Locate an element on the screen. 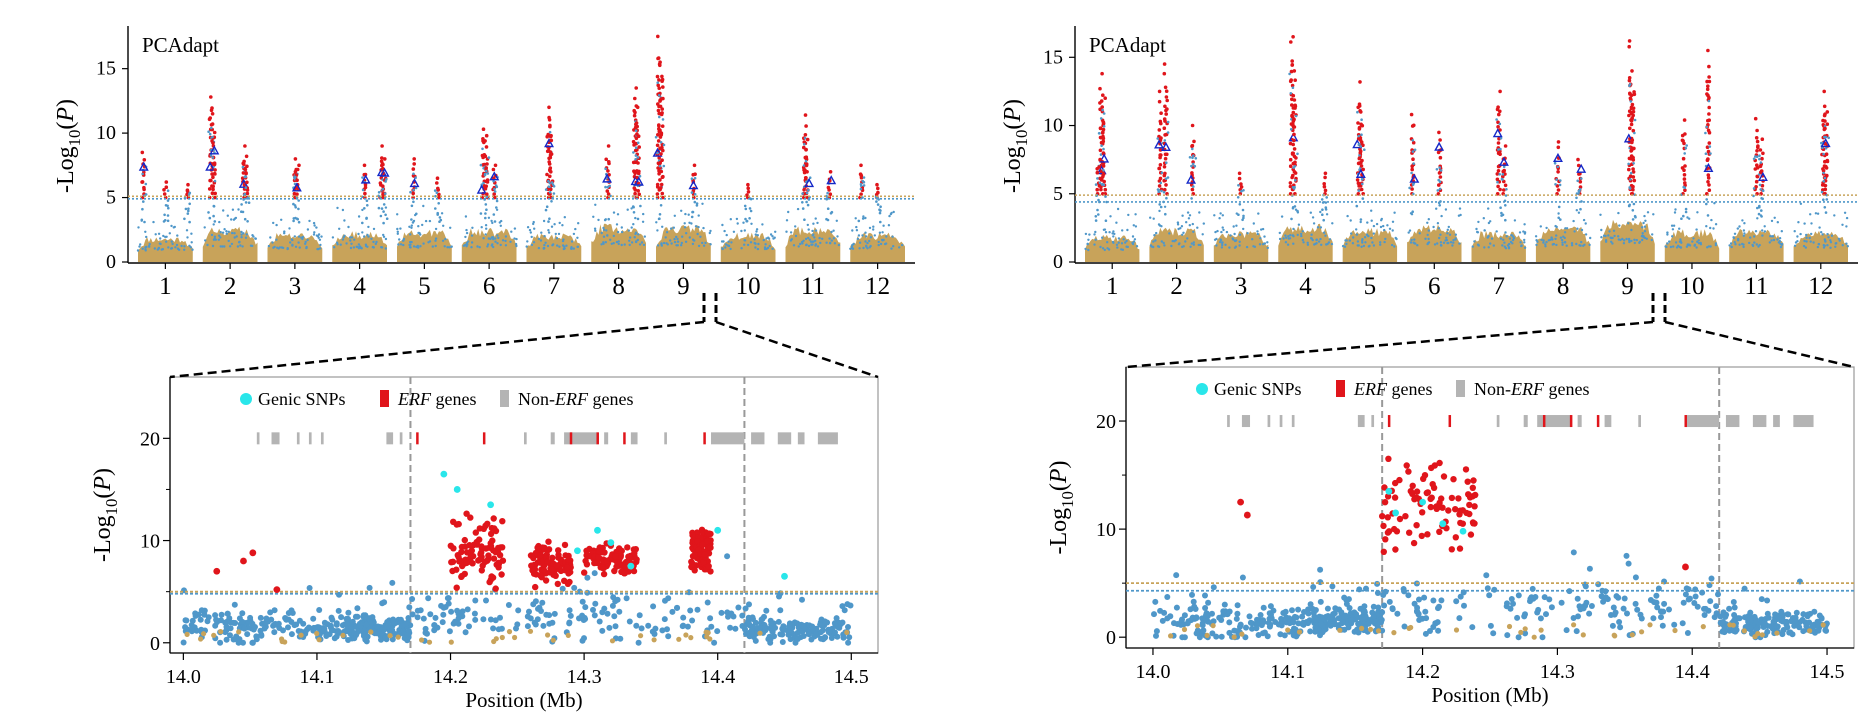 This screenshot has height=722, width=1872. genic-snp is located at coordinates (1443, 524).